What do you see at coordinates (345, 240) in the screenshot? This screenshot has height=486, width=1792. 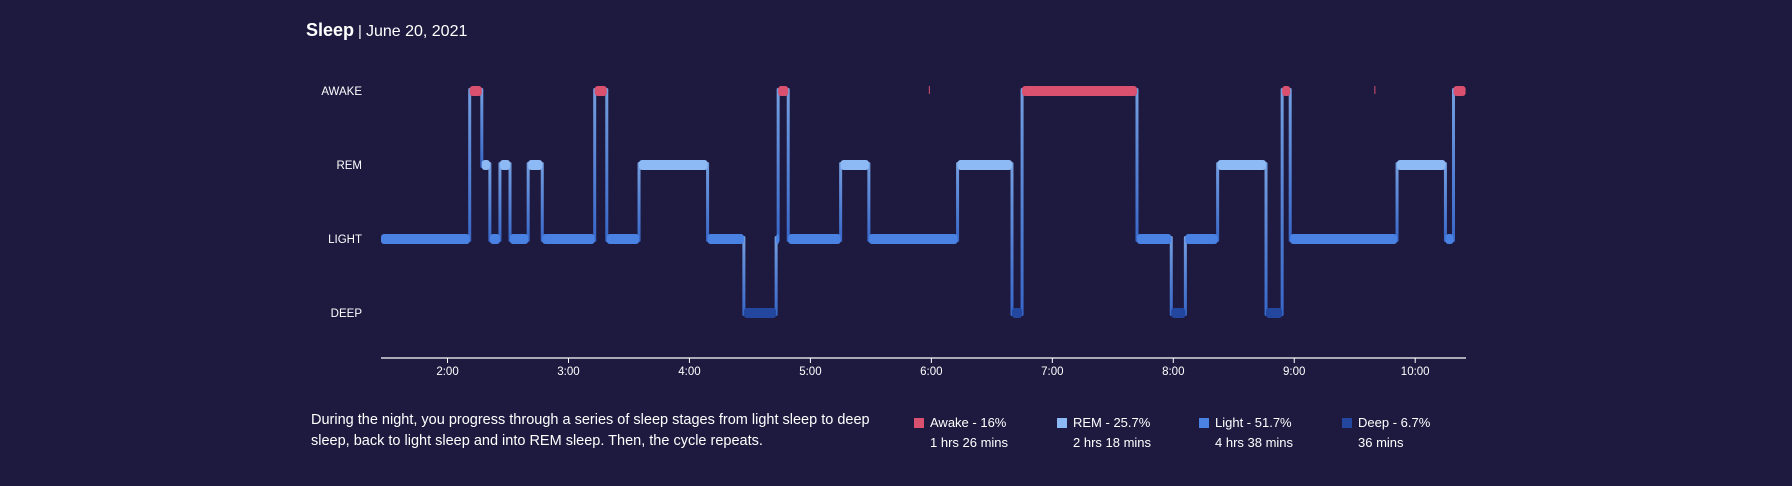 I see `stage-label-light: LIGHT` at bounding box center [345, 240].